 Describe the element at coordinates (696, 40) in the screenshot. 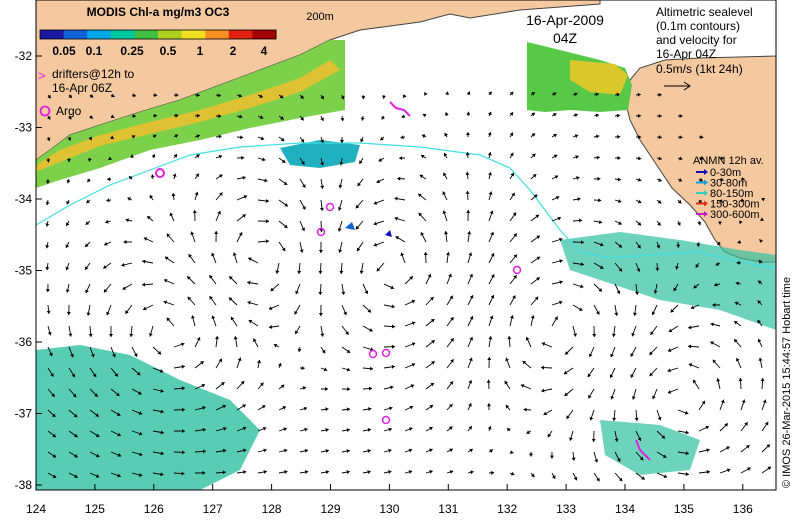

I see `altimetry-line: and velocity for` at that location.